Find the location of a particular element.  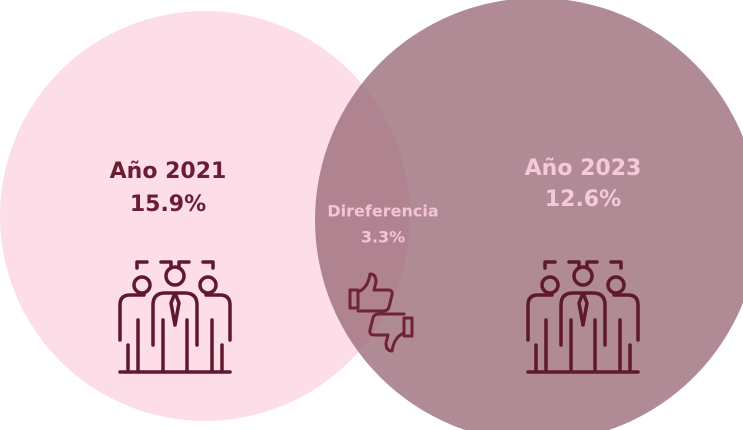

left-value: 15.9% is located at coordinates (168, 204).